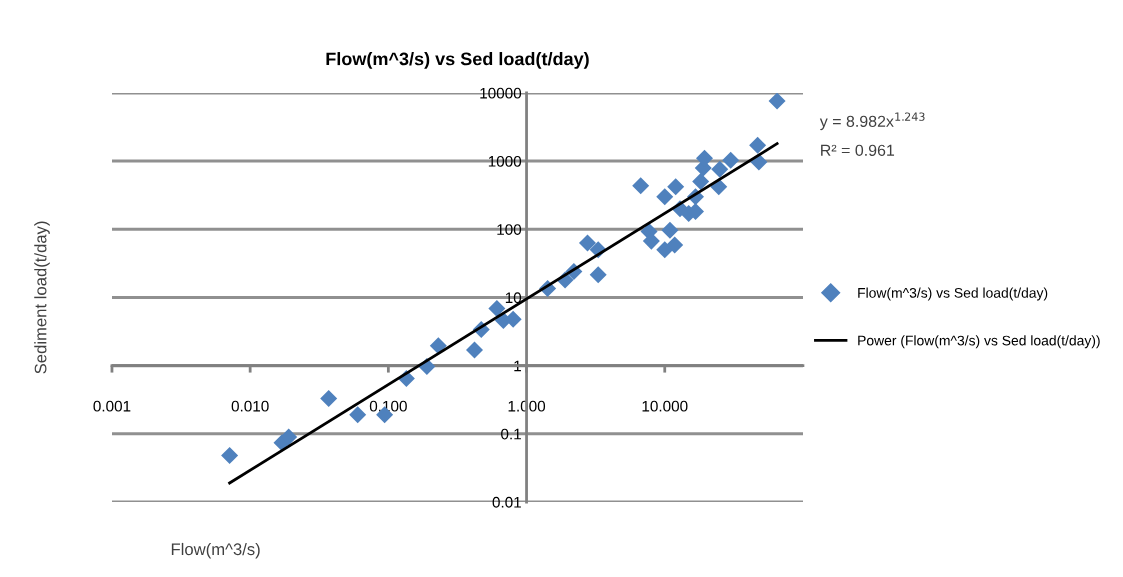  I want to click on y-tick-label: 100, so click(509, 229).